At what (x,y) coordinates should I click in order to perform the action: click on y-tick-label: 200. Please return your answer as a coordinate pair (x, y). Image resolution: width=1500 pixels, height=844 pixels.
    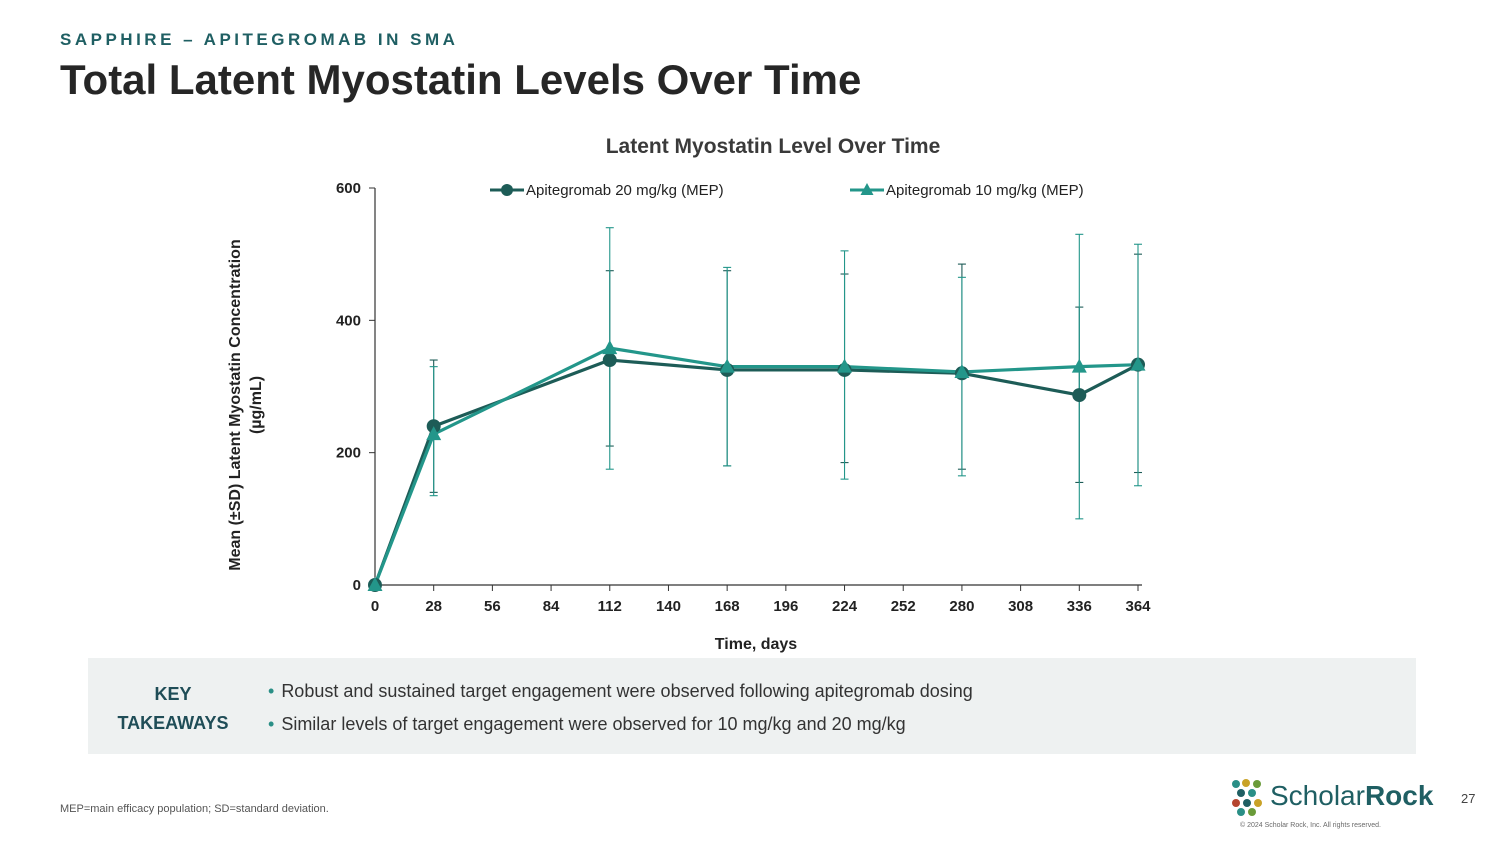
    Looking at the image, I should click on (348, 453).